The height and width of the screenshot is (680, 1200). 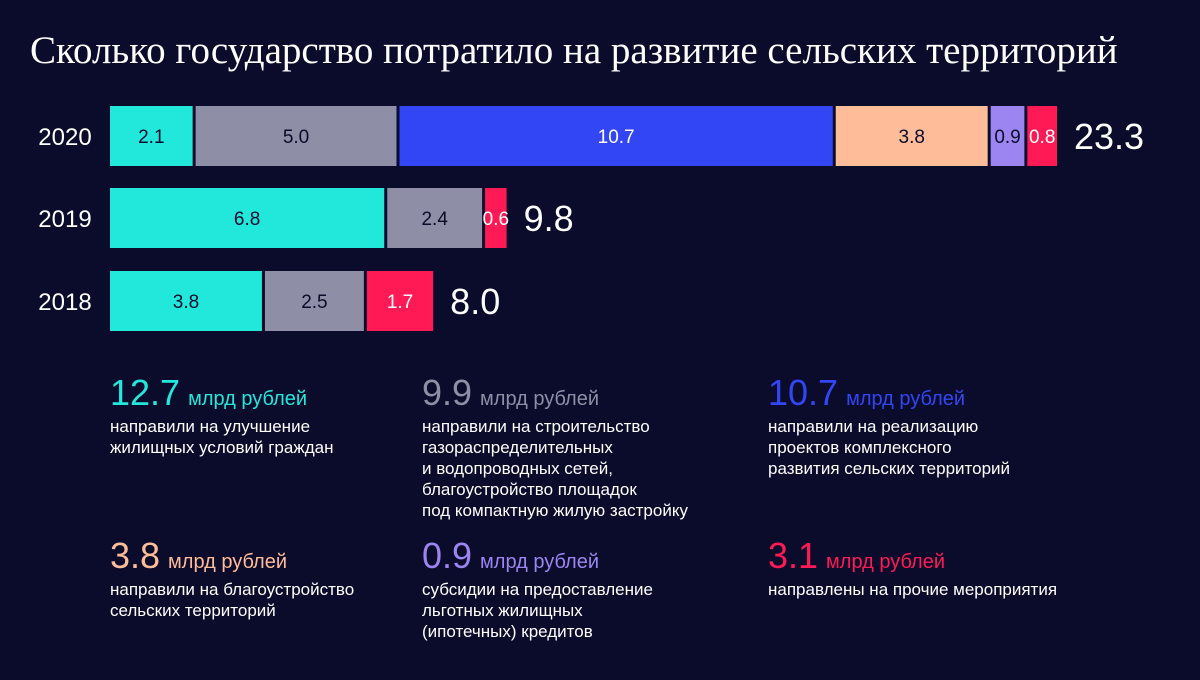 What do you see at coordinates (447, 392) in the screenshot?
I see `legend-value: 9.9` at bounding box center [447, 392].